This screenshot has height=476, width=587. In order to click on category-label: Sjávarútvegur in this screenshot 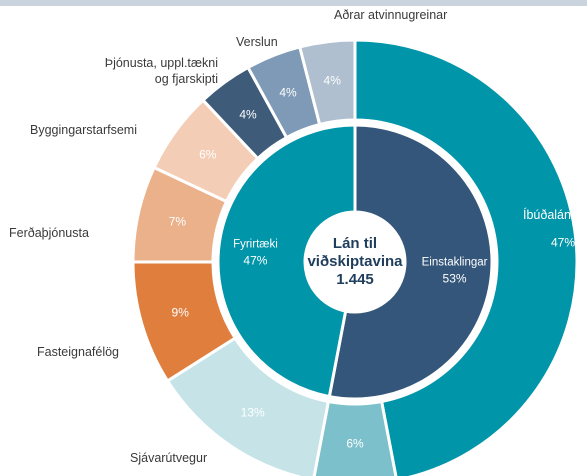, I will do `click(169, 458)`.